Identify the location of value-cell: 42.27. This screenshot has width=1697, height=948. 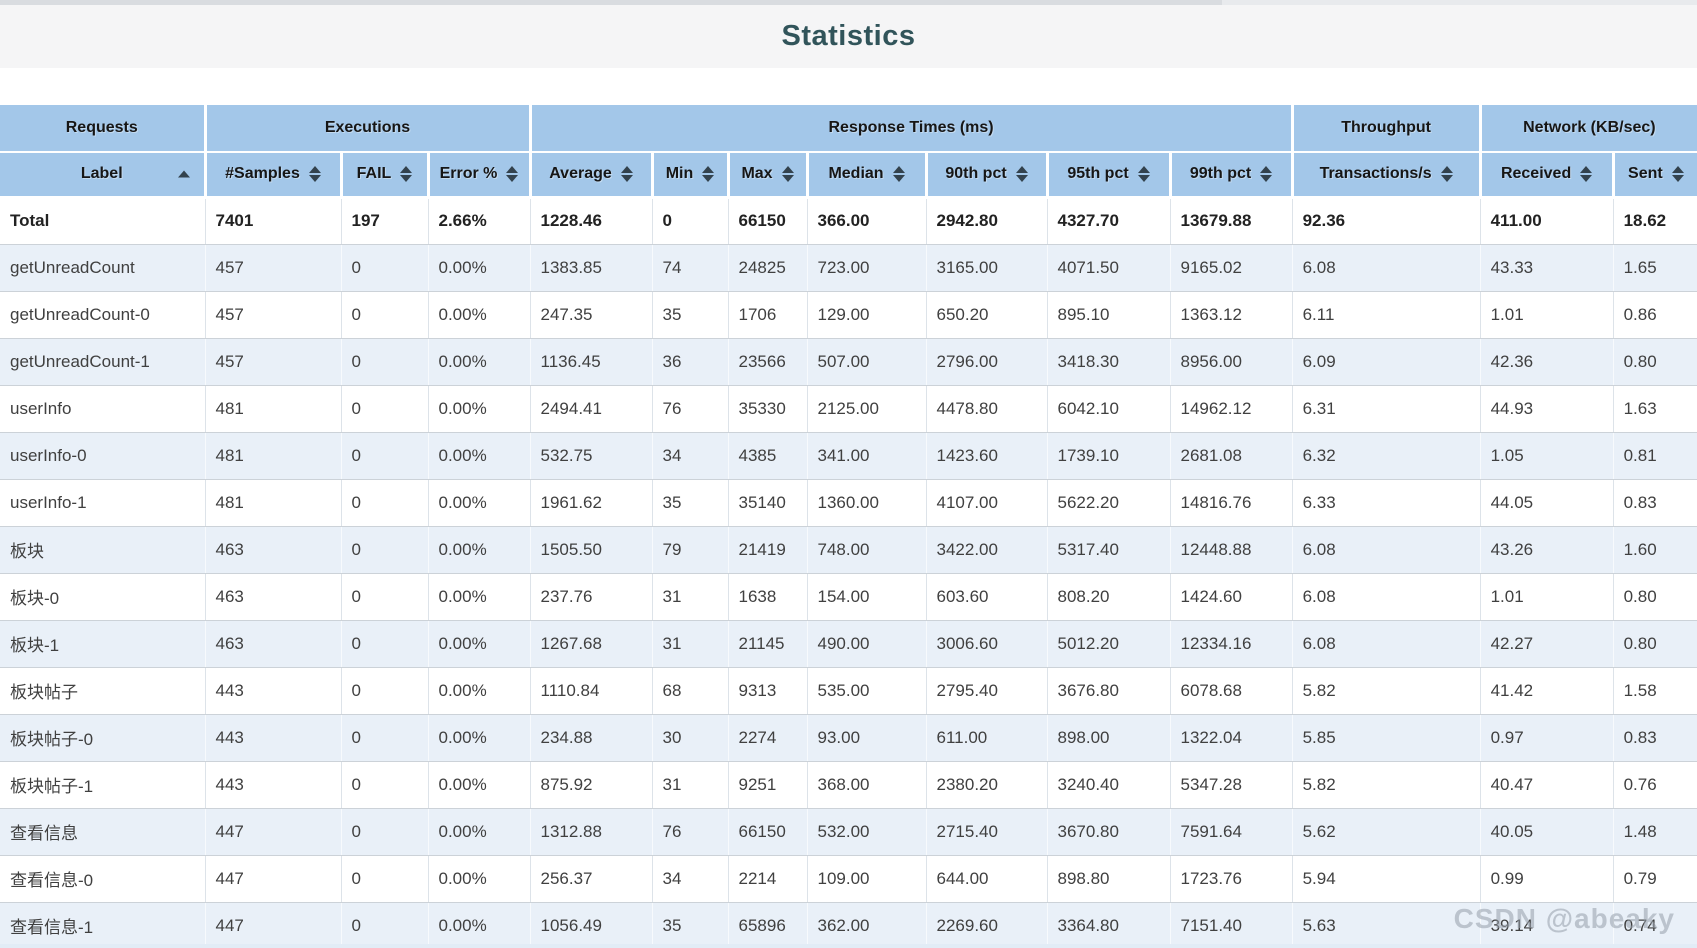
(1547, 644).